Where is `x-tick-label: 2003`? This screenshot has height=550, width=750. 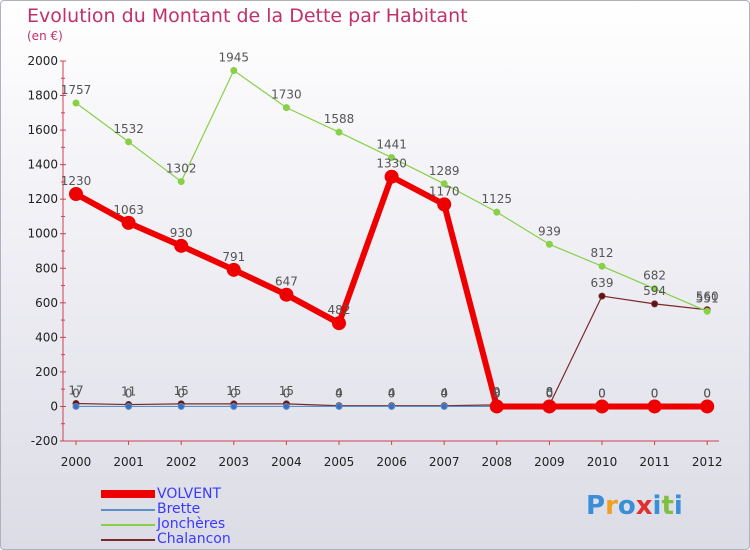
x-tick-label: 2003 is located at coordinates (234, 462).